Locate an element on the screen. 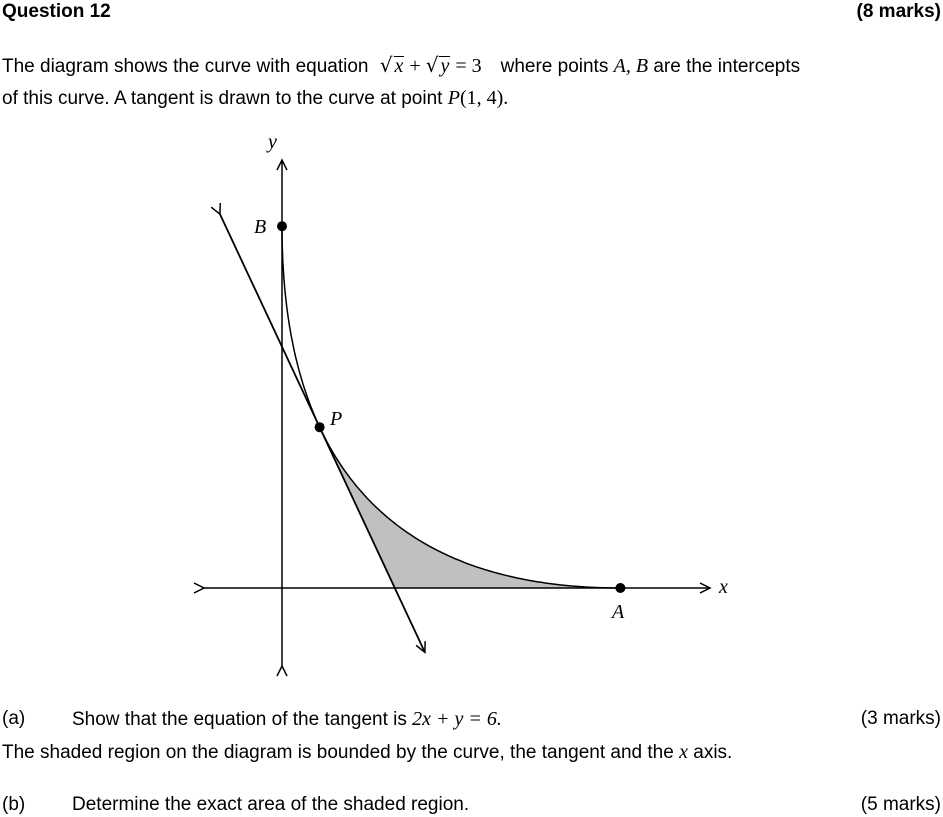  part-b-marks: (5 marks) is located at coordinates (900, 804).